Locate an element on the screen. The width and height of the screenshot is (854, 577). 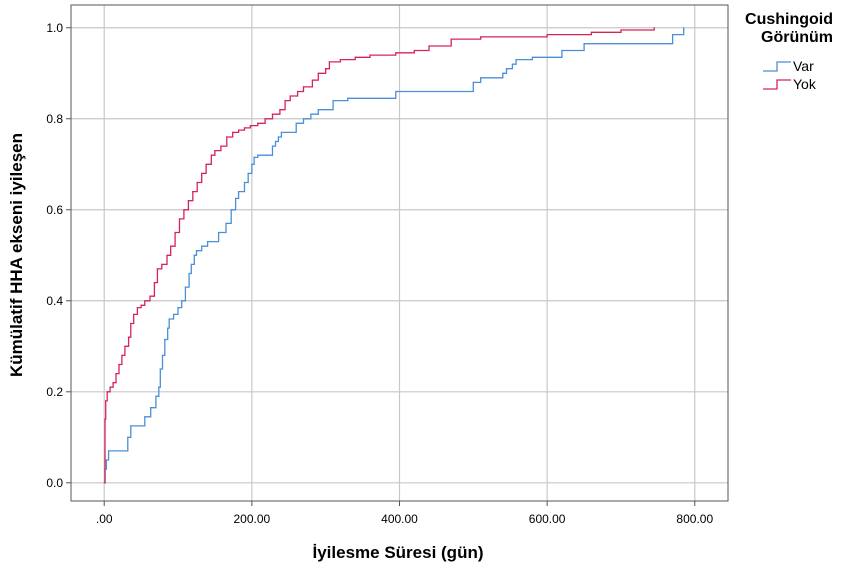
x-tick-label: 400.00 is located at coordinates (399, 519).